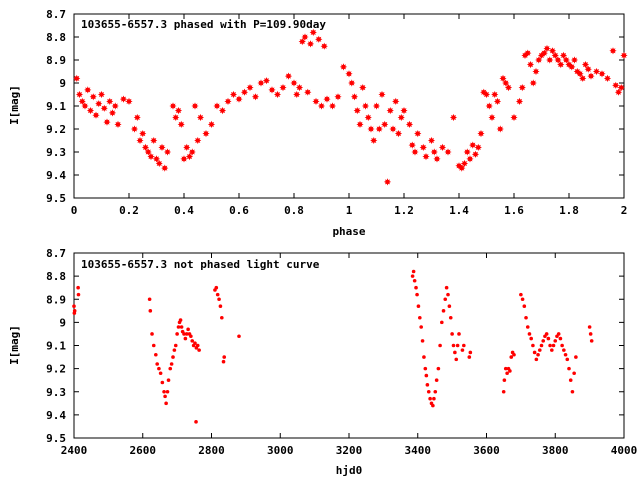 This screenshot has width=640, height=480. I want to click on unphased-y-tick-label: 9.4, so click(56, 415).